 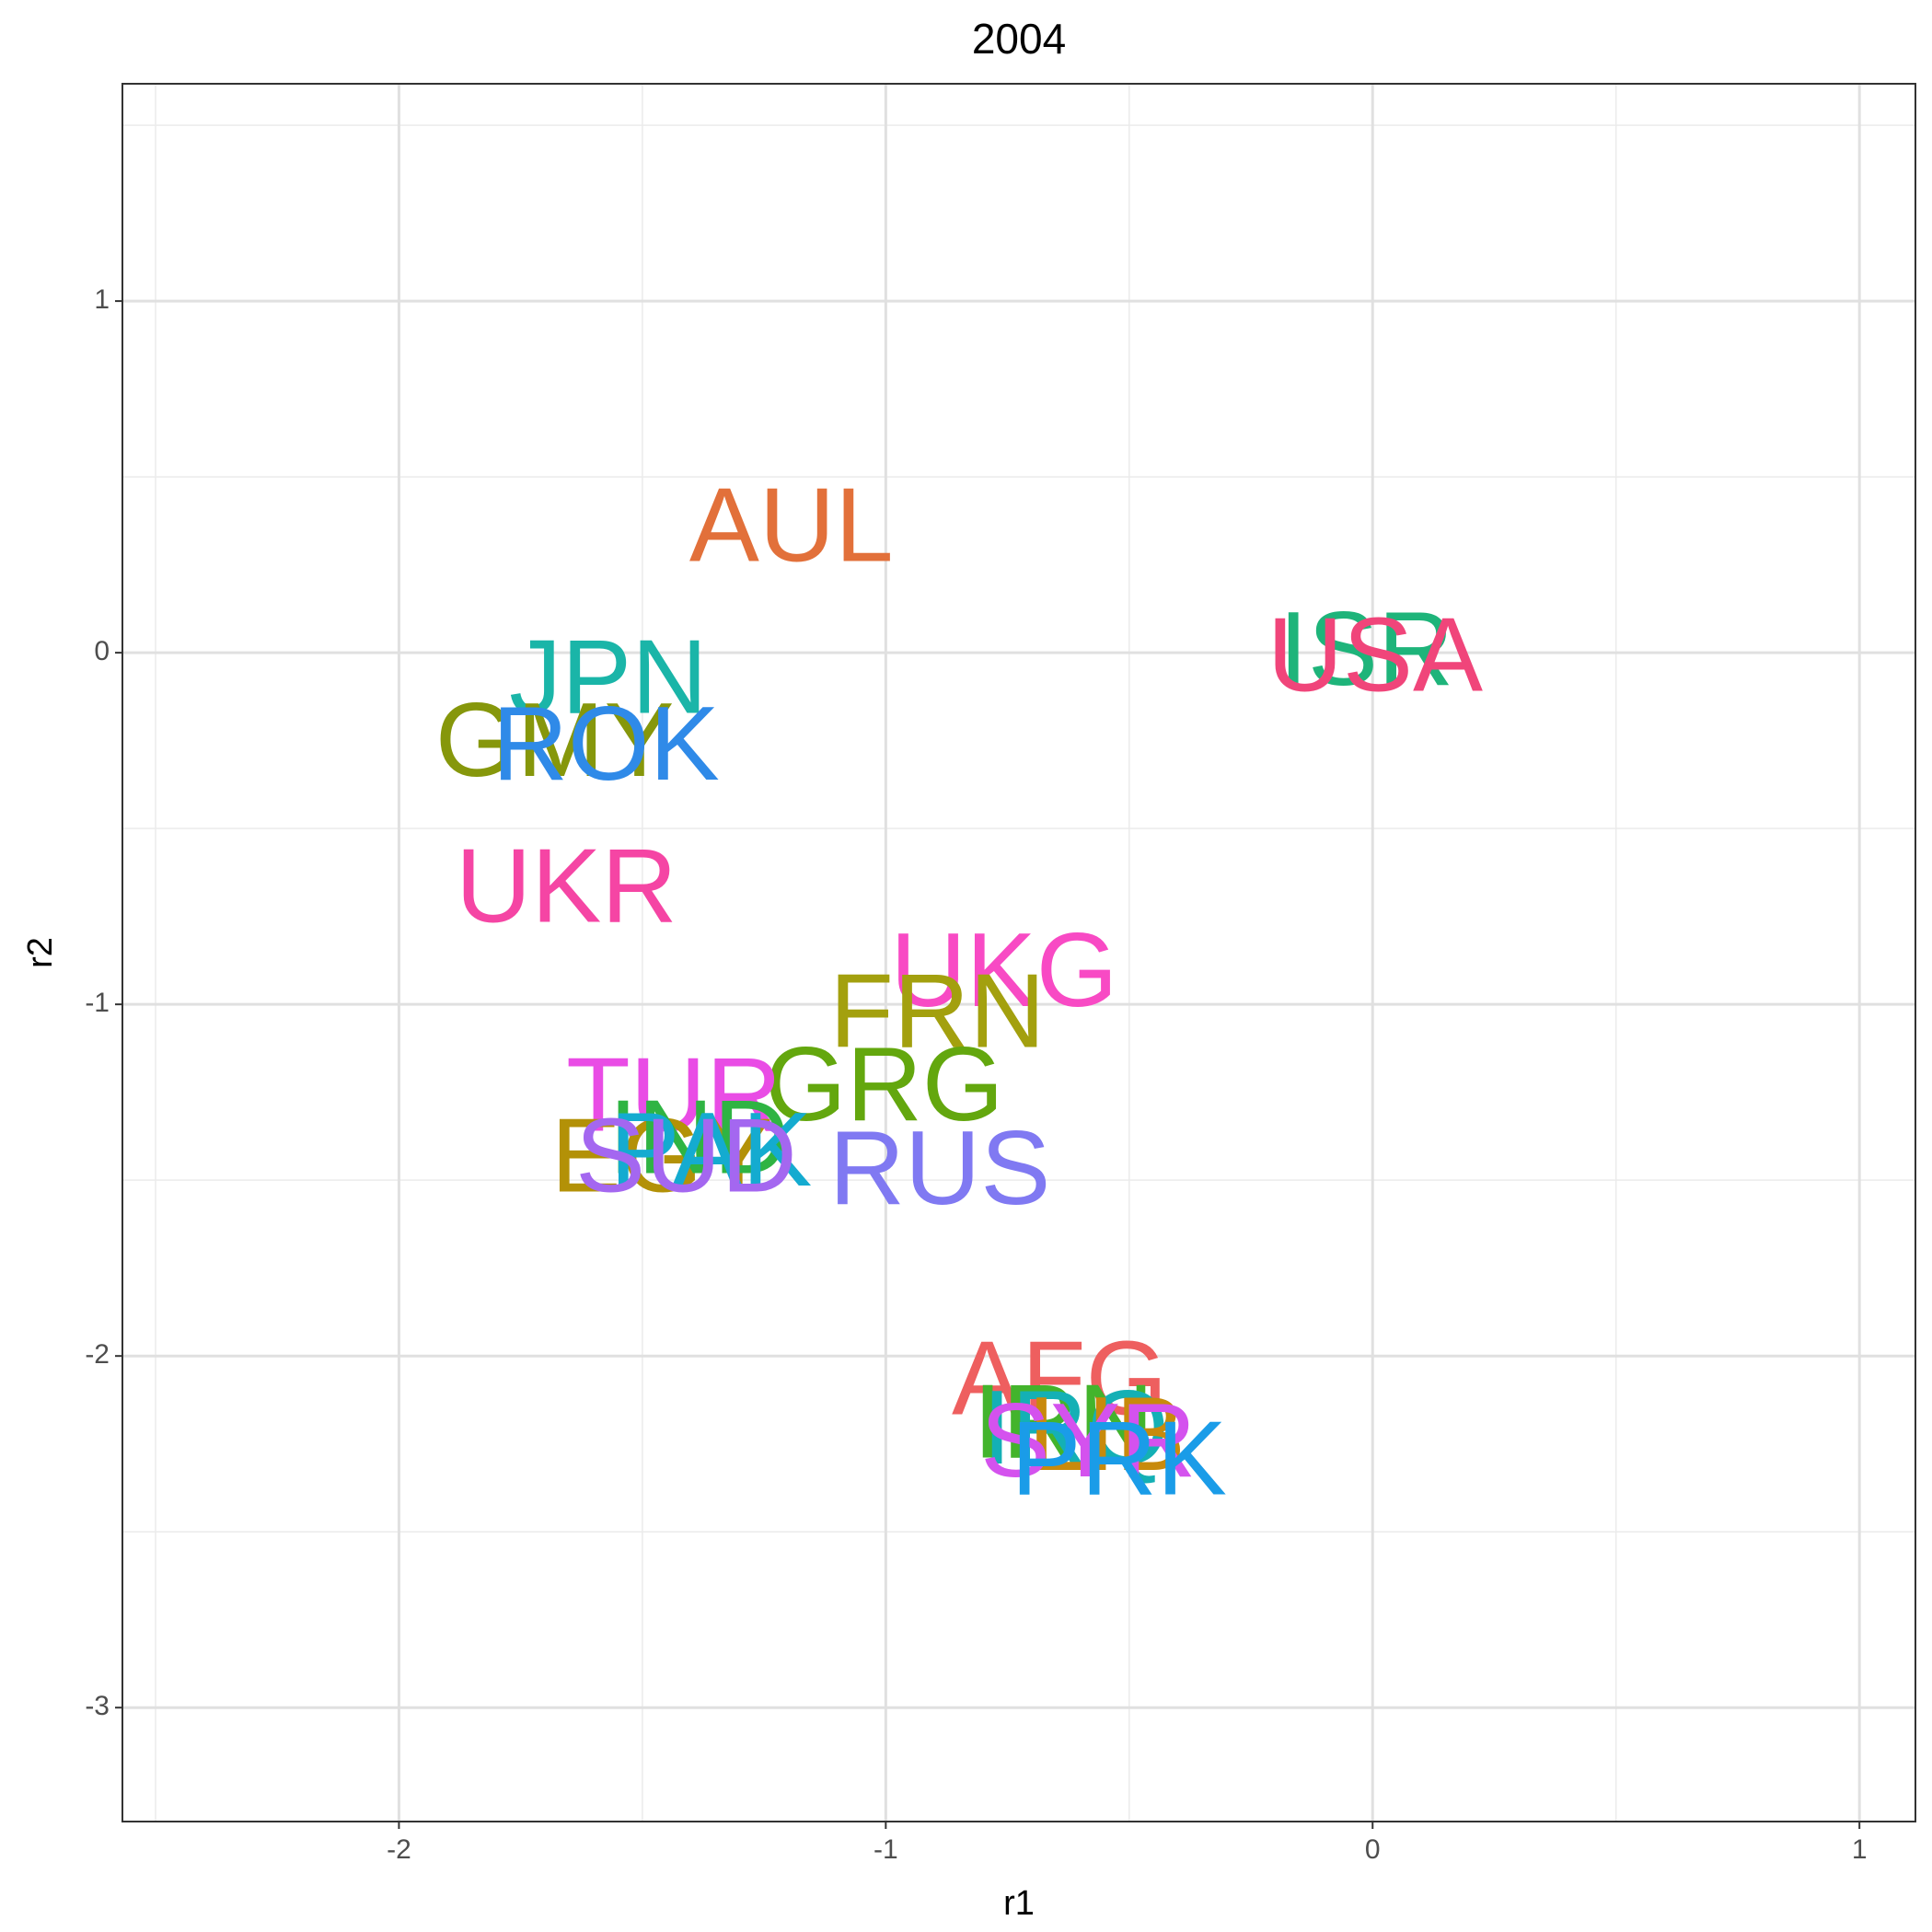 I want to click on point-label: SYR, so click(x=1088, y=1441).